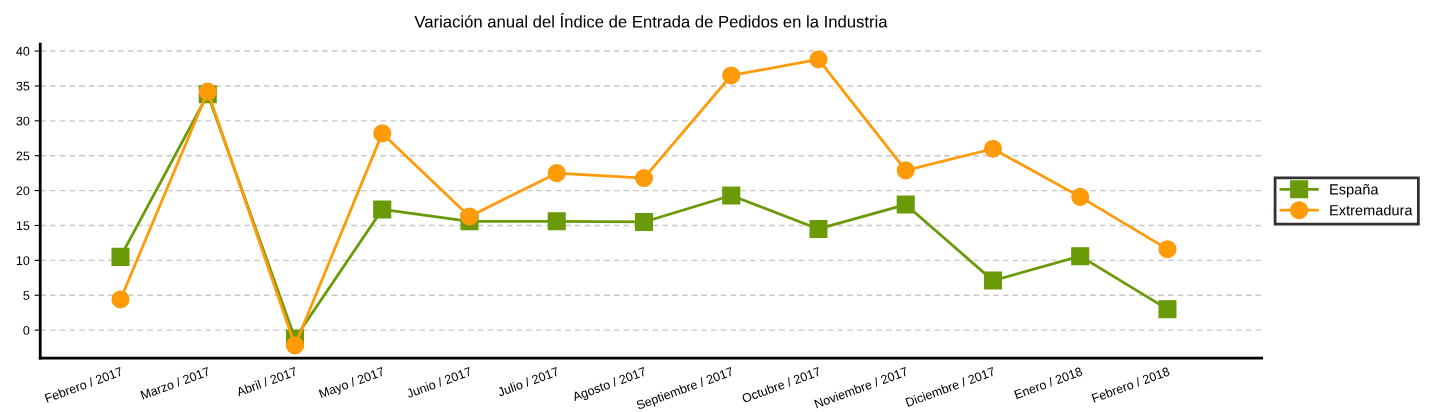 The height and width of the screenshot is (412, 1437). What do you see at coordinates (1048, 383) in the screenshot?
I see `x-tick-label: Enero / 2018` at bounding box center [1048, 383].